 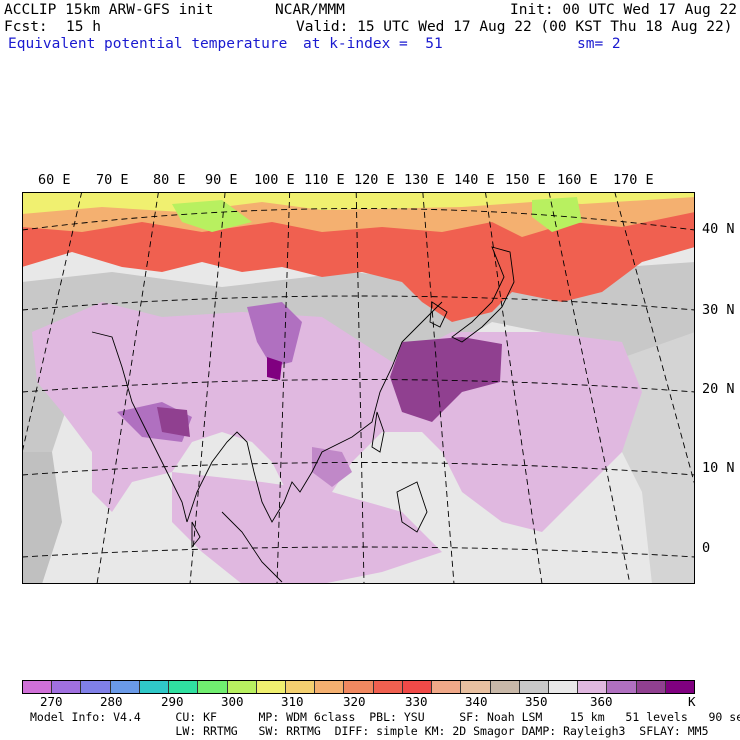 I want to click on lon-label: 80 E, so click(x=169, y=180).